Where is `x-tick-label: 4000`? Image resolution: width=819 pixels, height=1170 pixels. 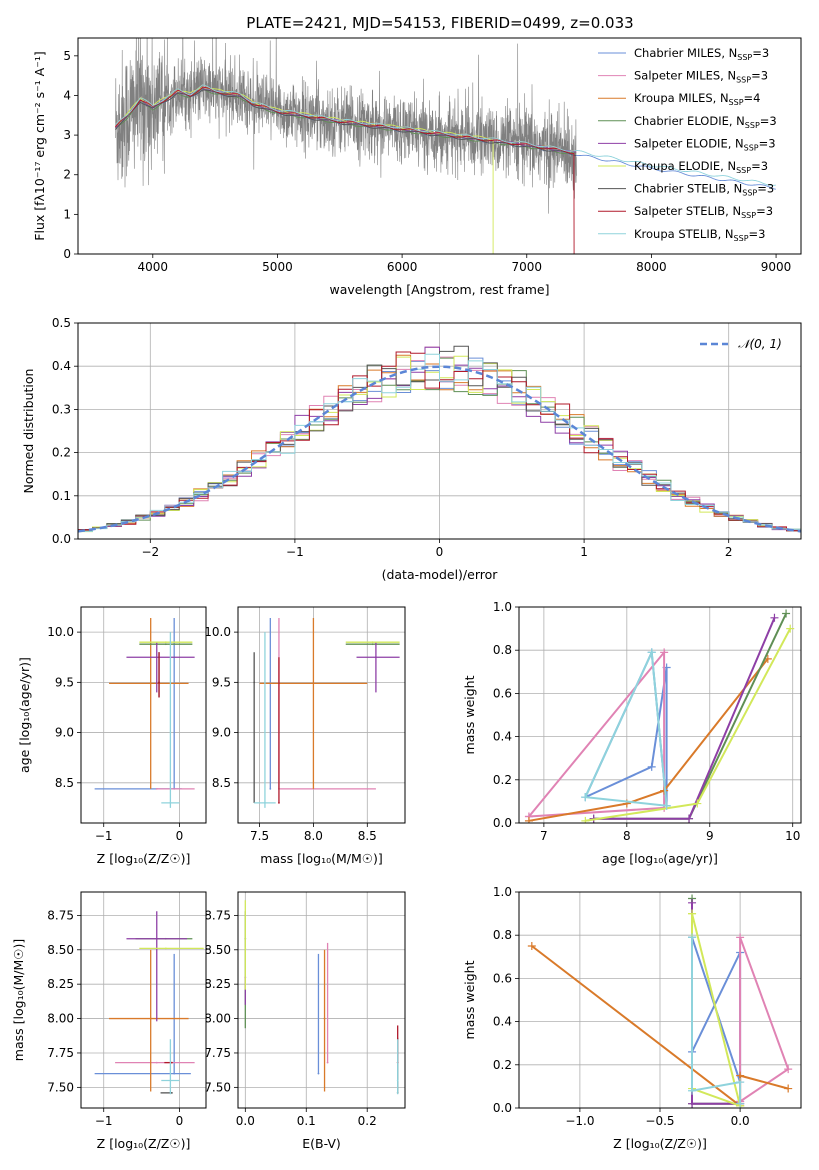 x-tick-label: 4000 is located at coordinates (153, 267).